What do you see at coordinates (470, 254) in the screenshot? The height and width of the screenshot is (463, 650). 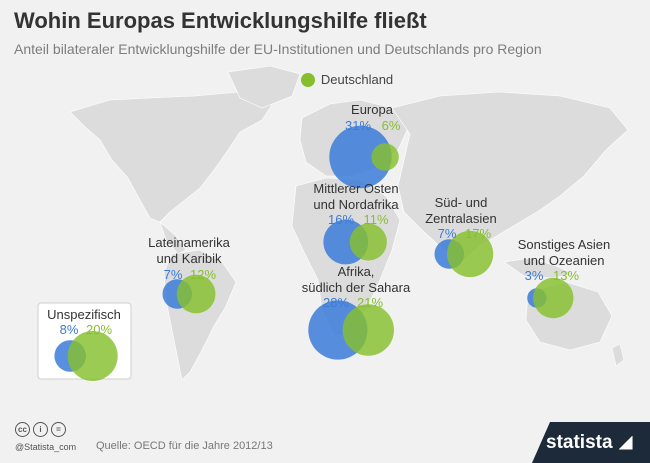 I see `bubble-south-asia-de` at bounding box center [470, 254].